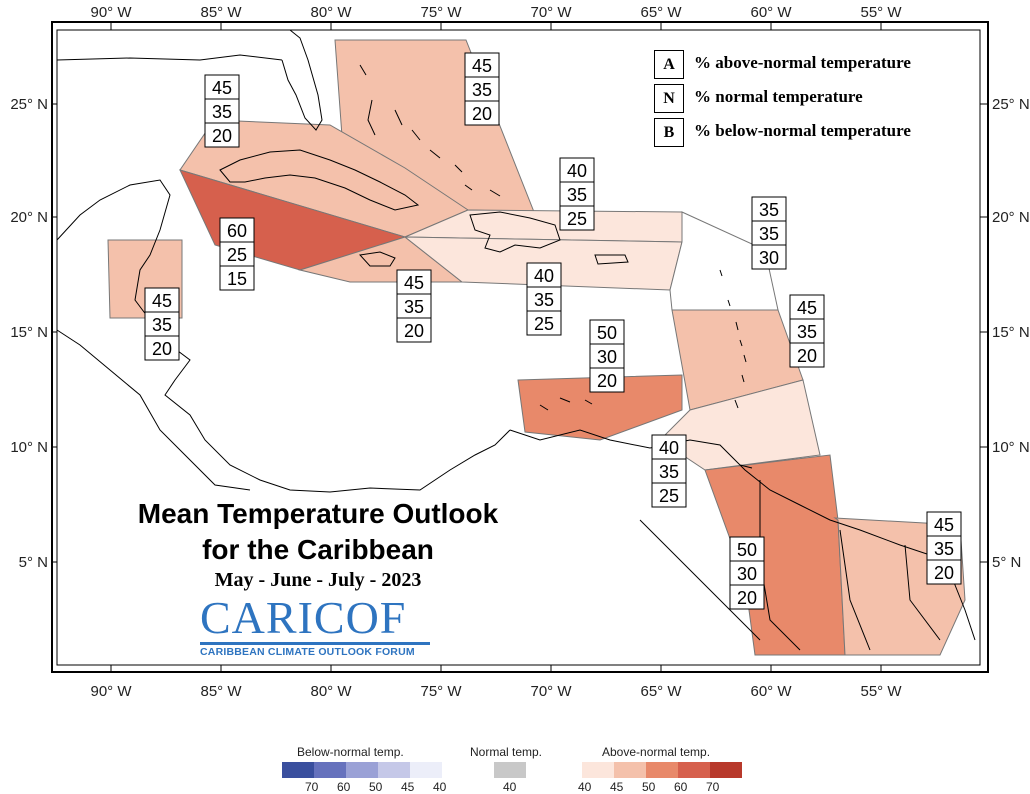 Image resolution: width=1030 pixels, height=794 pixels. What do you see at coordinates (237, 231) in the screenshot?
I see `prob-above-value: 60` at bounding box center [237, 231].